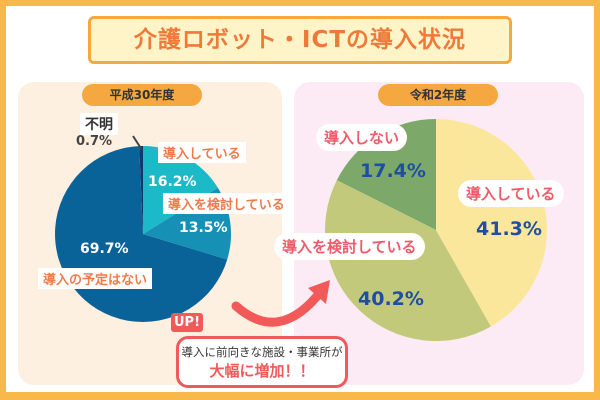 The height and width of the screenshot is (400, 600). Describe the element at coordinates (262, 371) in the screenshot. I see `callout-line2: 大幅に増加！！` at that location.